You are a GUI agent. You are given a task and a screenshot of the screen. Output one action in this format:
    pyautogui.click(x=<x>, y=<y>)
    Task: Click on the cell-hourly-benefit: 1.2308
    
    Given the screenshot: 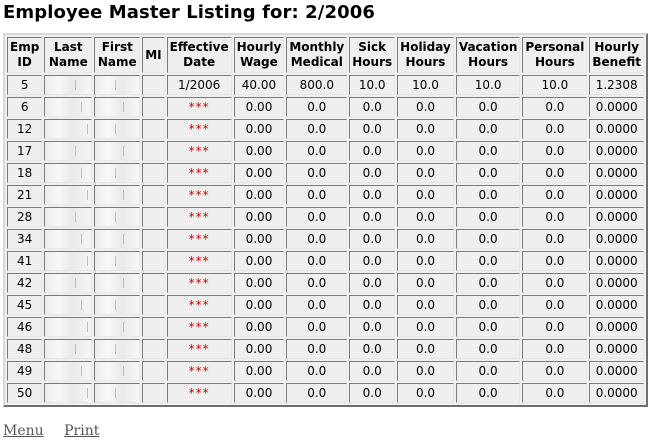 What is the action you would take?
    pyautogui.click(x=616, y=85)
    